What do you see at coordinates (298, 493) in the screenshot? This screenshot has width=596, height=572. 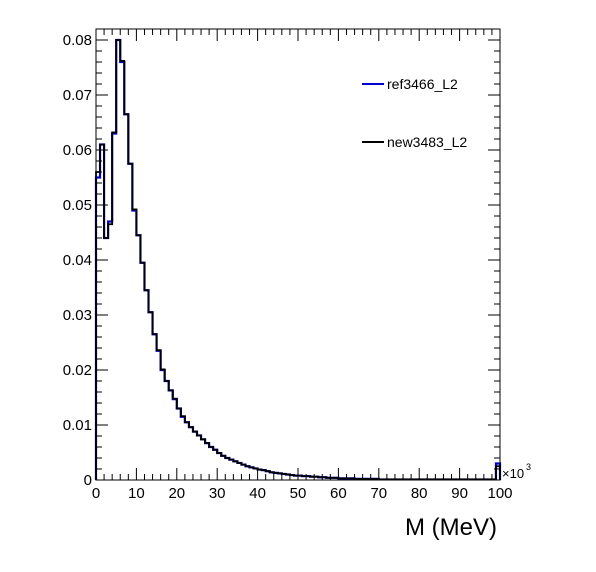 I see `x-tick-label: 50` at bounding box center [298, 493].